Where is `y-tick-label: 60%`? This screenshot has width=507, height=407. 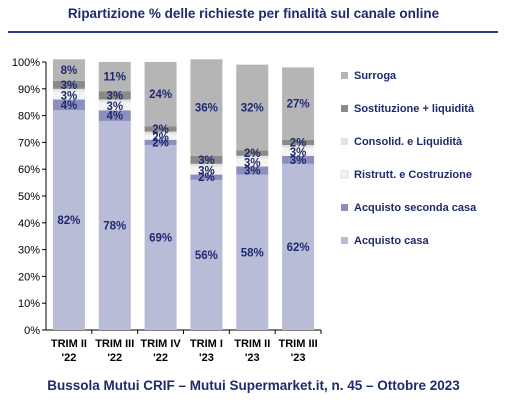 y-tick-label: 60% is located at coordinates (29, 170).